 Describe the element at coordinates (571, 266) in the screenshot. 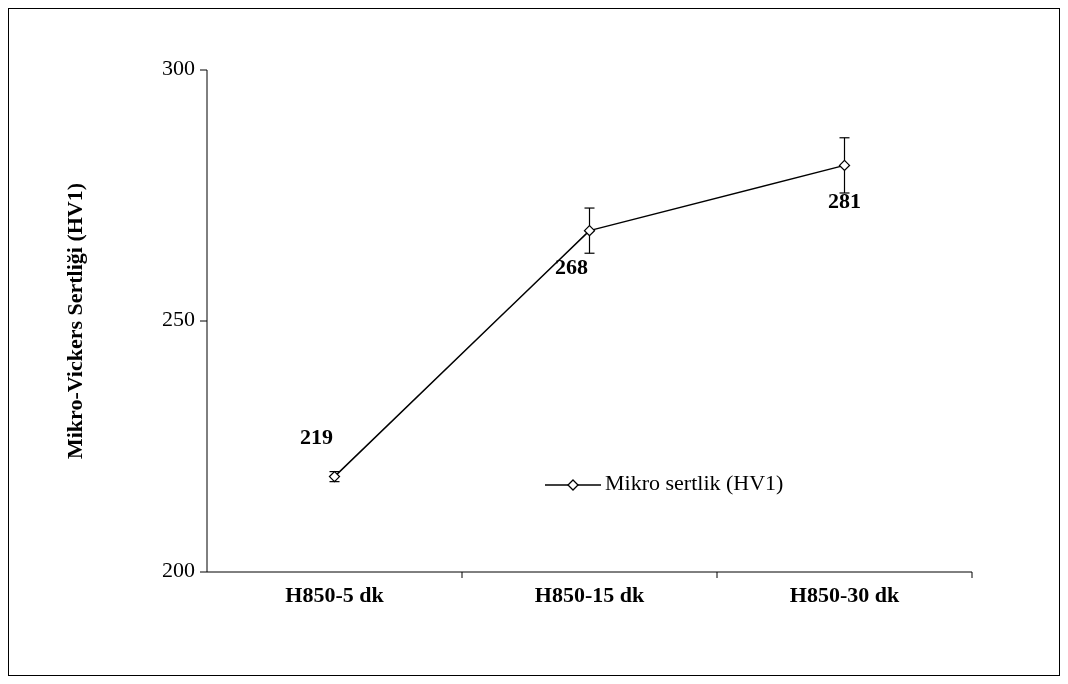

I see `data-label: 268` at that location.